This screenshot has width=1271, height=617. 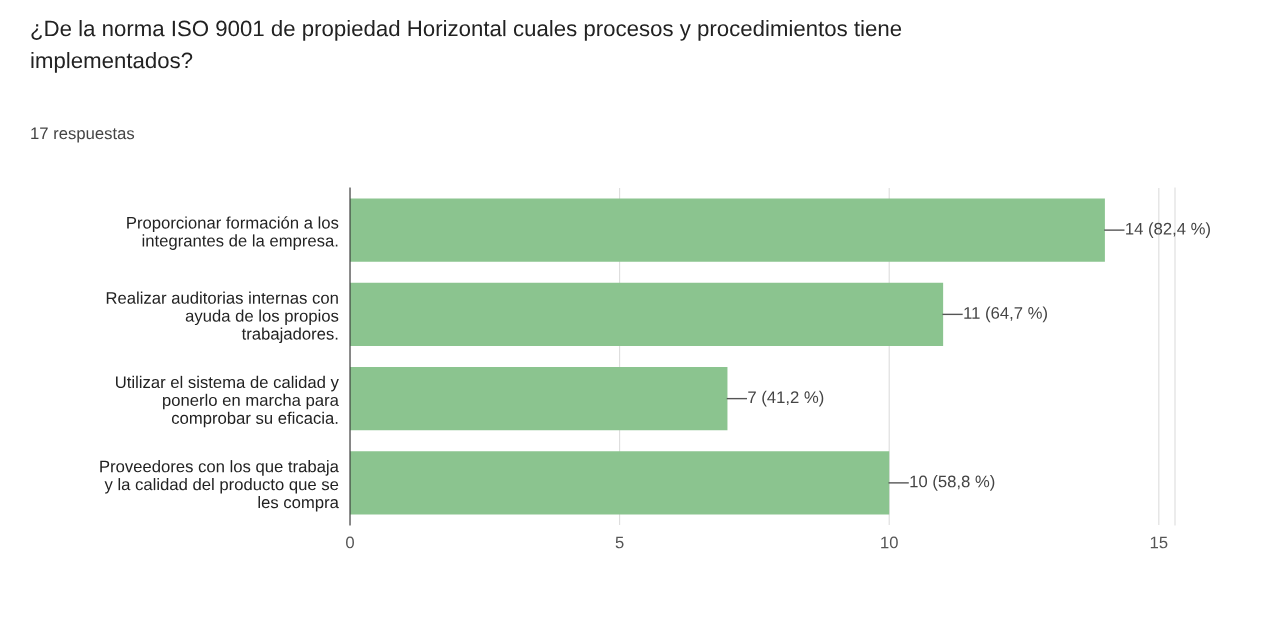 I want to click on x-tick-label: 15, so click(x=1159, y=542).